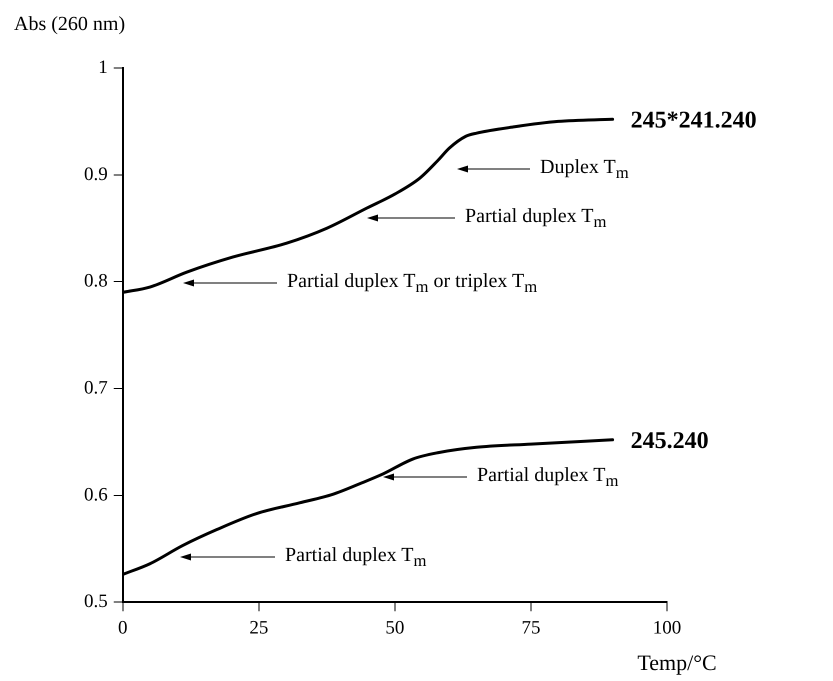 Image resolution: width=833 pixels, height=681 pixels. Describe the element at coordinates (96, 281) in the screenshot. I see `y-tick-label: 0.8` at that location.